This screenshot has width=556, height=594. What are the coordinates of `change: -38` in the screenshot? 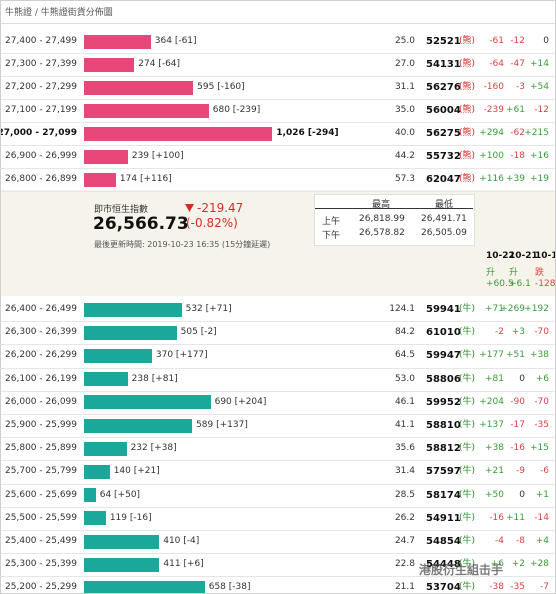 It's located at (496, 587).